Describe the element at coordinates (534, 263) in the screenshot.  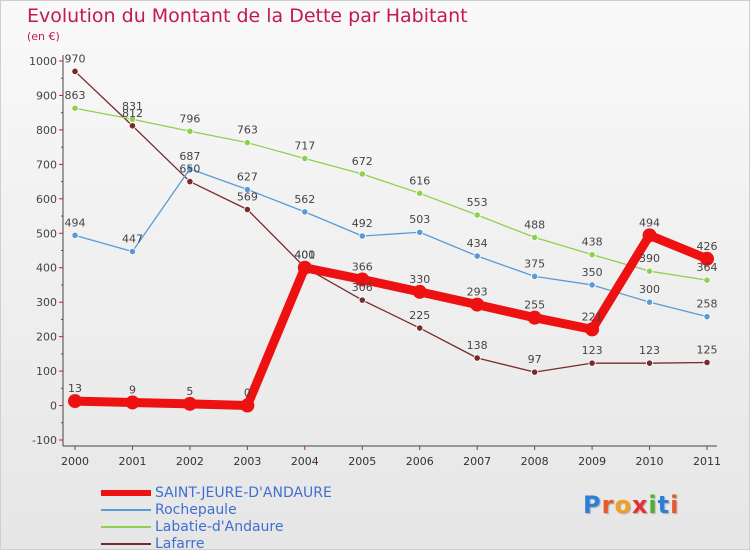
I see `data-label: 375` at that location.